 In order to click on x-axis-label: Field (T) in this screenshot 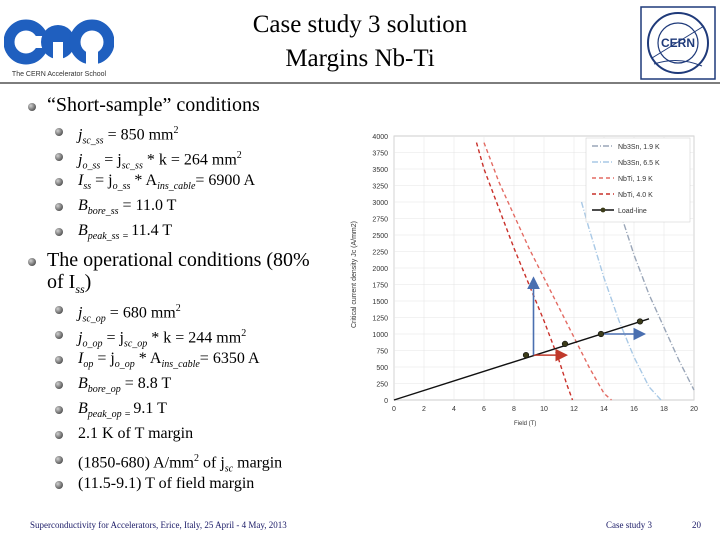, I will do `click(525, 424)`.